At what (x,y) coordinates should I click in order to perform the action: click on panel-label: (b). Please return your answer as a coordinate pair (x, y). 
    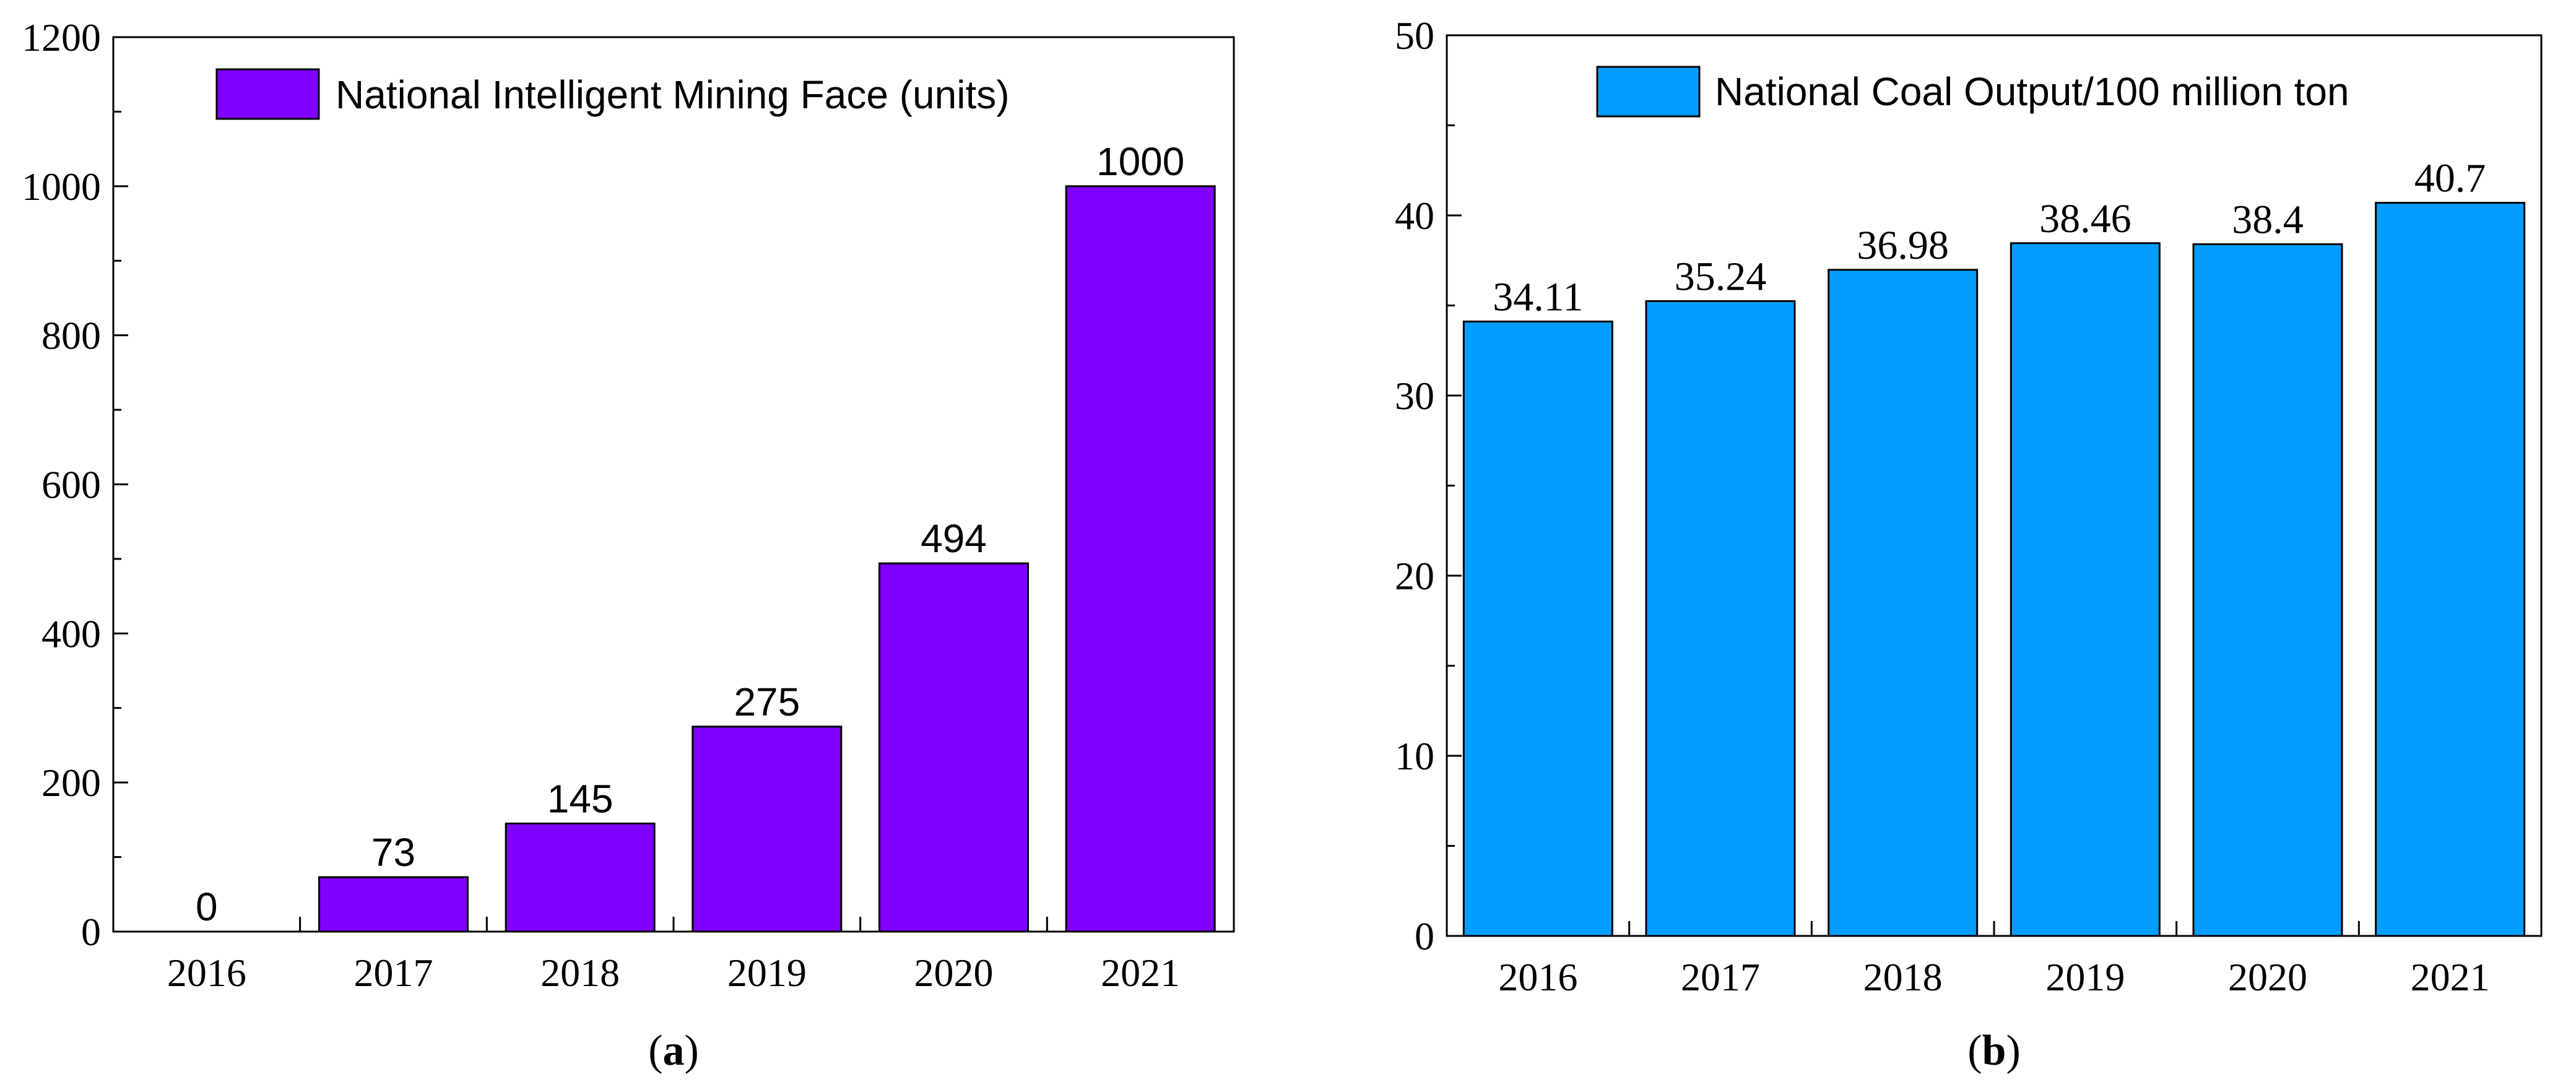
    Looking at the image, I should click on (1994, 1051).